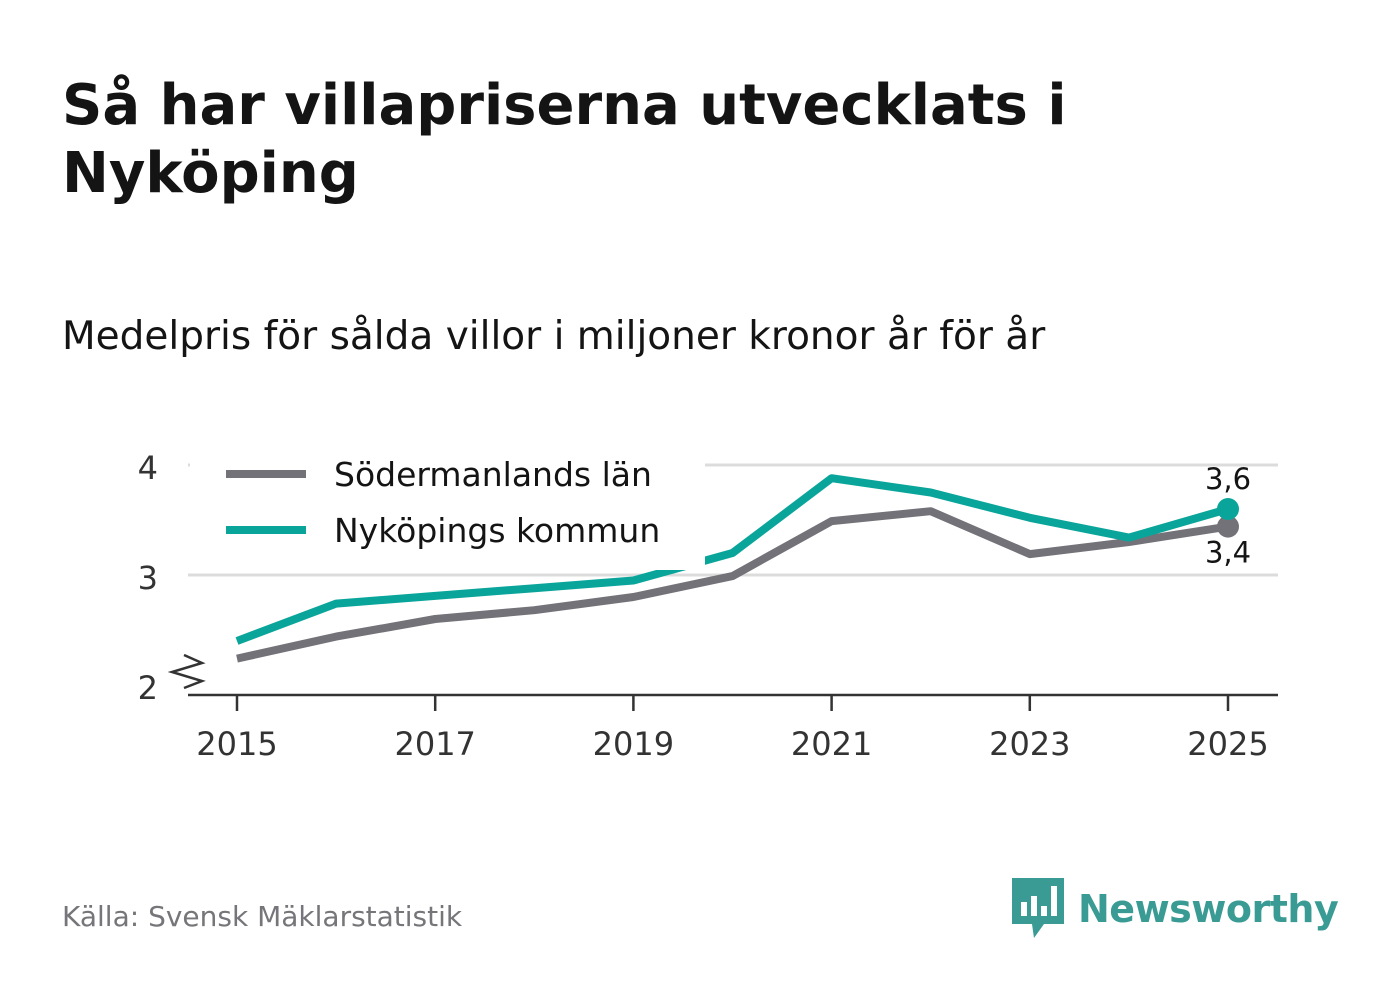 Image resolution: width=1382 pixels, height=999 pixels. Describe the element at coordinates (1208, 909) in the screenshot. I see `brand-name: Newsworthy` at that location.